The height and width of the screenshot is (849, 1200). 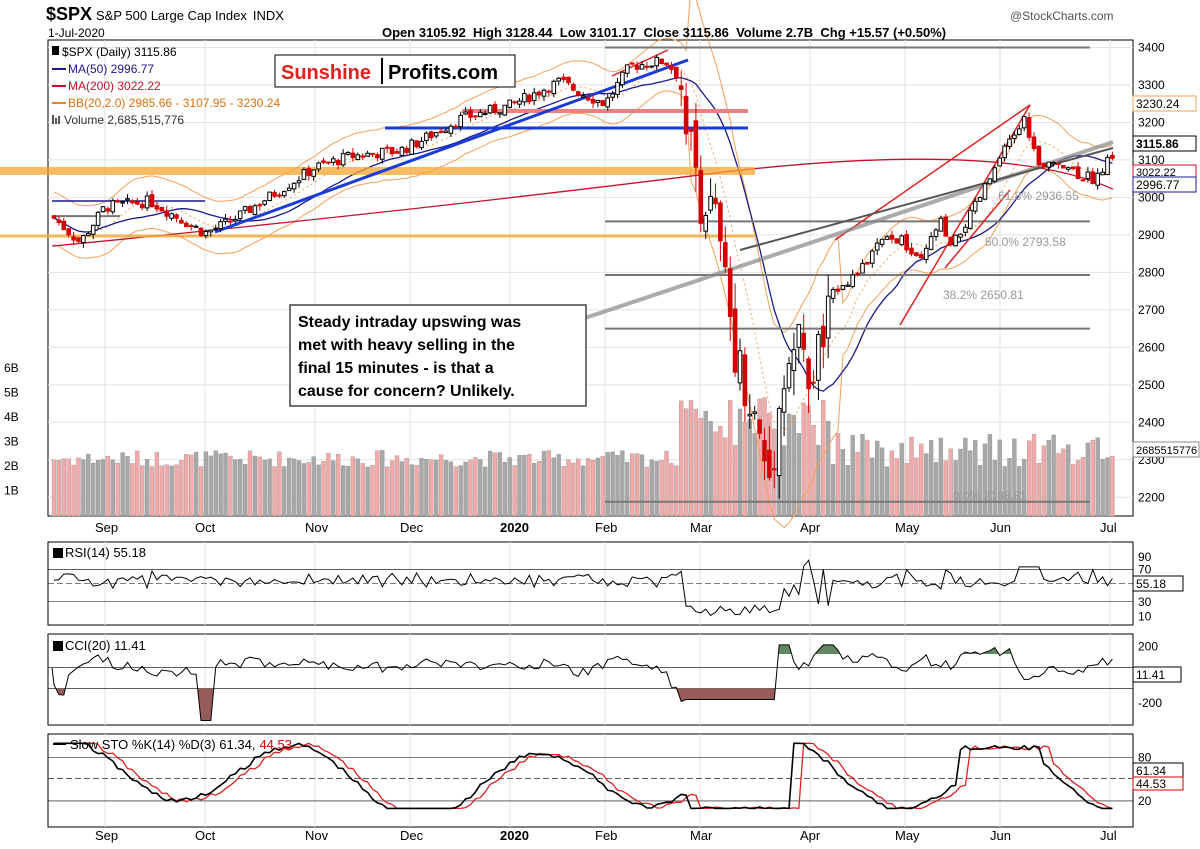 I want to click on month-label-bottom: Jul, so click(x=1108, y=835).